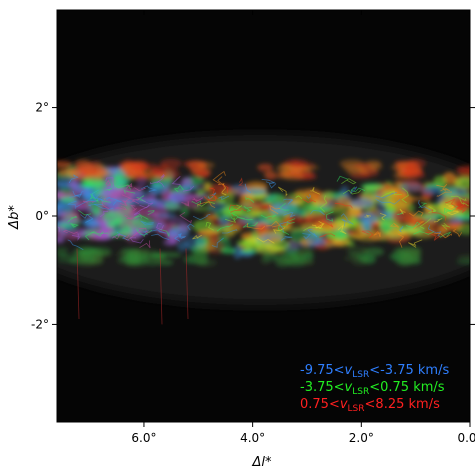 Image resolution: width=475 pixels, height=475 pixels. What do you see at coordinates (370, 405) in the screenshot?
I see `legend-entry: 0.75<vLSR<8.25 km/s` at bounding box center [370, 405].